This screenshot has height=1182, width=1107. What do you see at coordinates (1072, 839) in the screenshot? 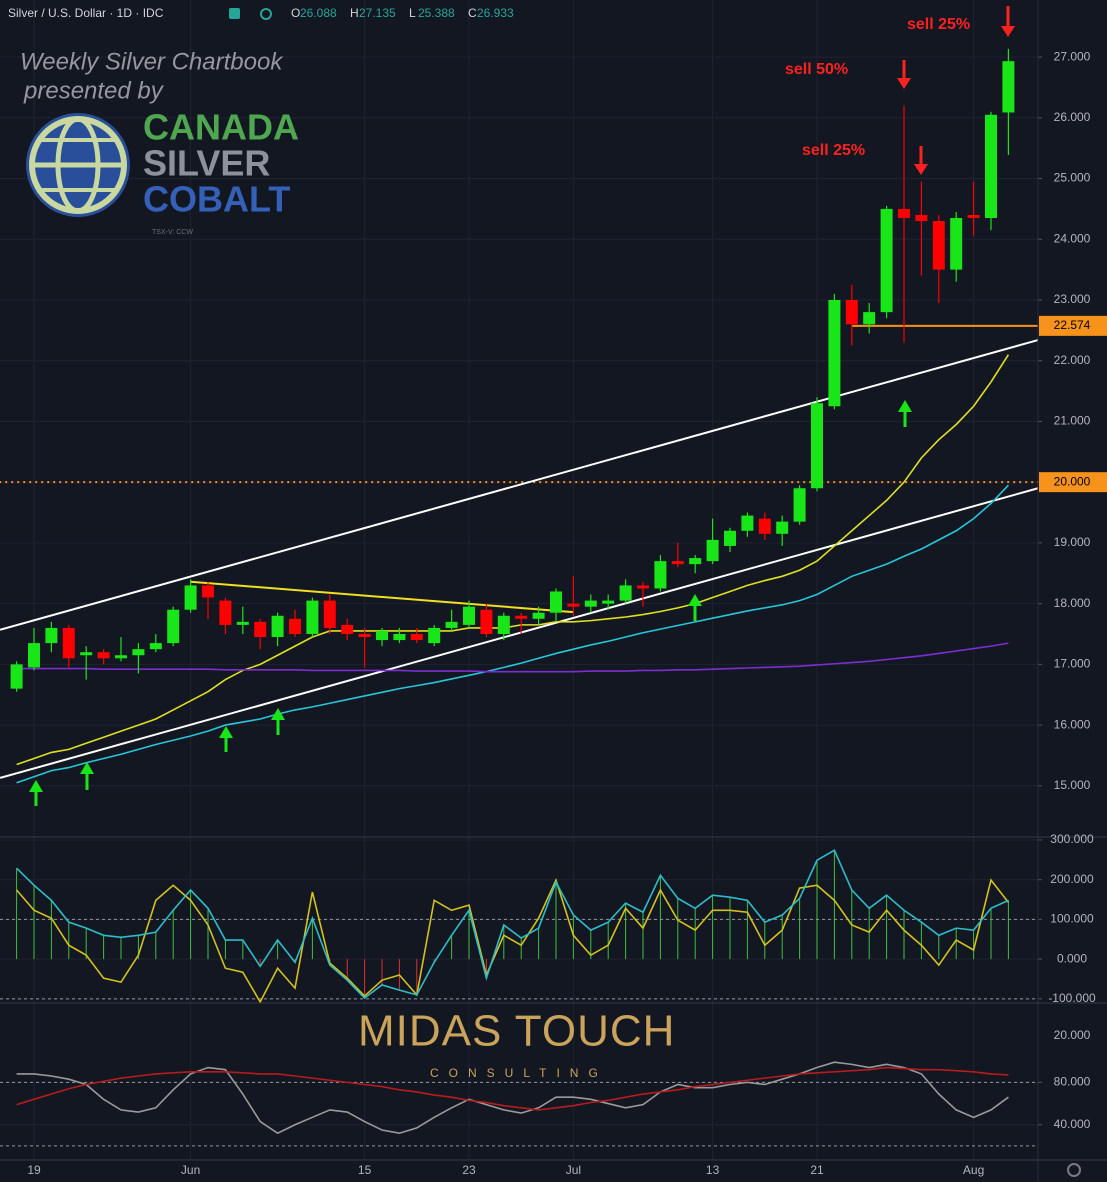
I see `y-tick-label: 300.000` at bounding box center [1072, 839].